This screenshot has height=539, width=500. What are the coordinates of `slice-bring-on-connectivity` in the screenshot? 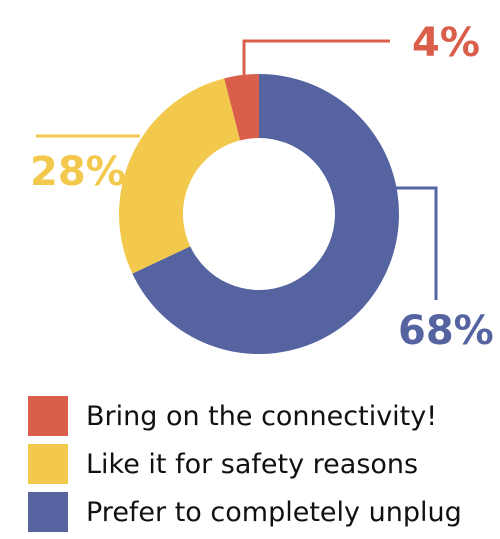 It's located at (241, 107).